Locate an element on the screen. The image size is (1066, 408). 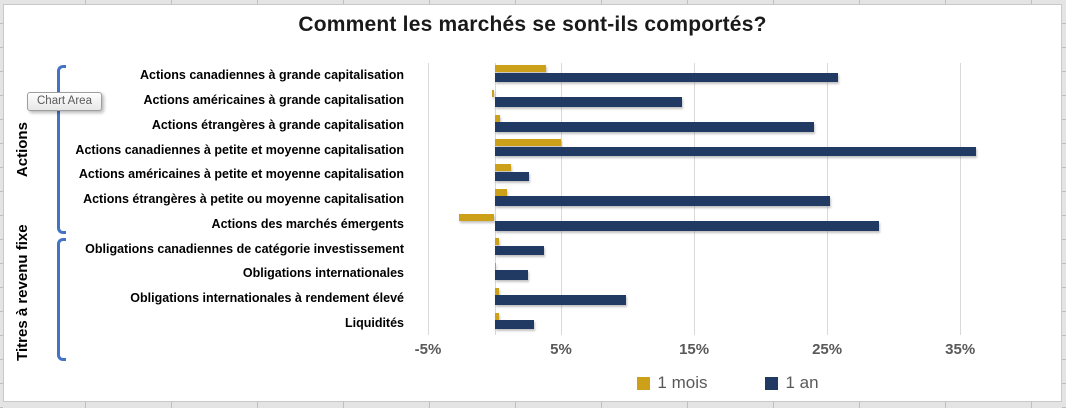
x-axis-tick-label: 5% is located at coordinates (561, 349).